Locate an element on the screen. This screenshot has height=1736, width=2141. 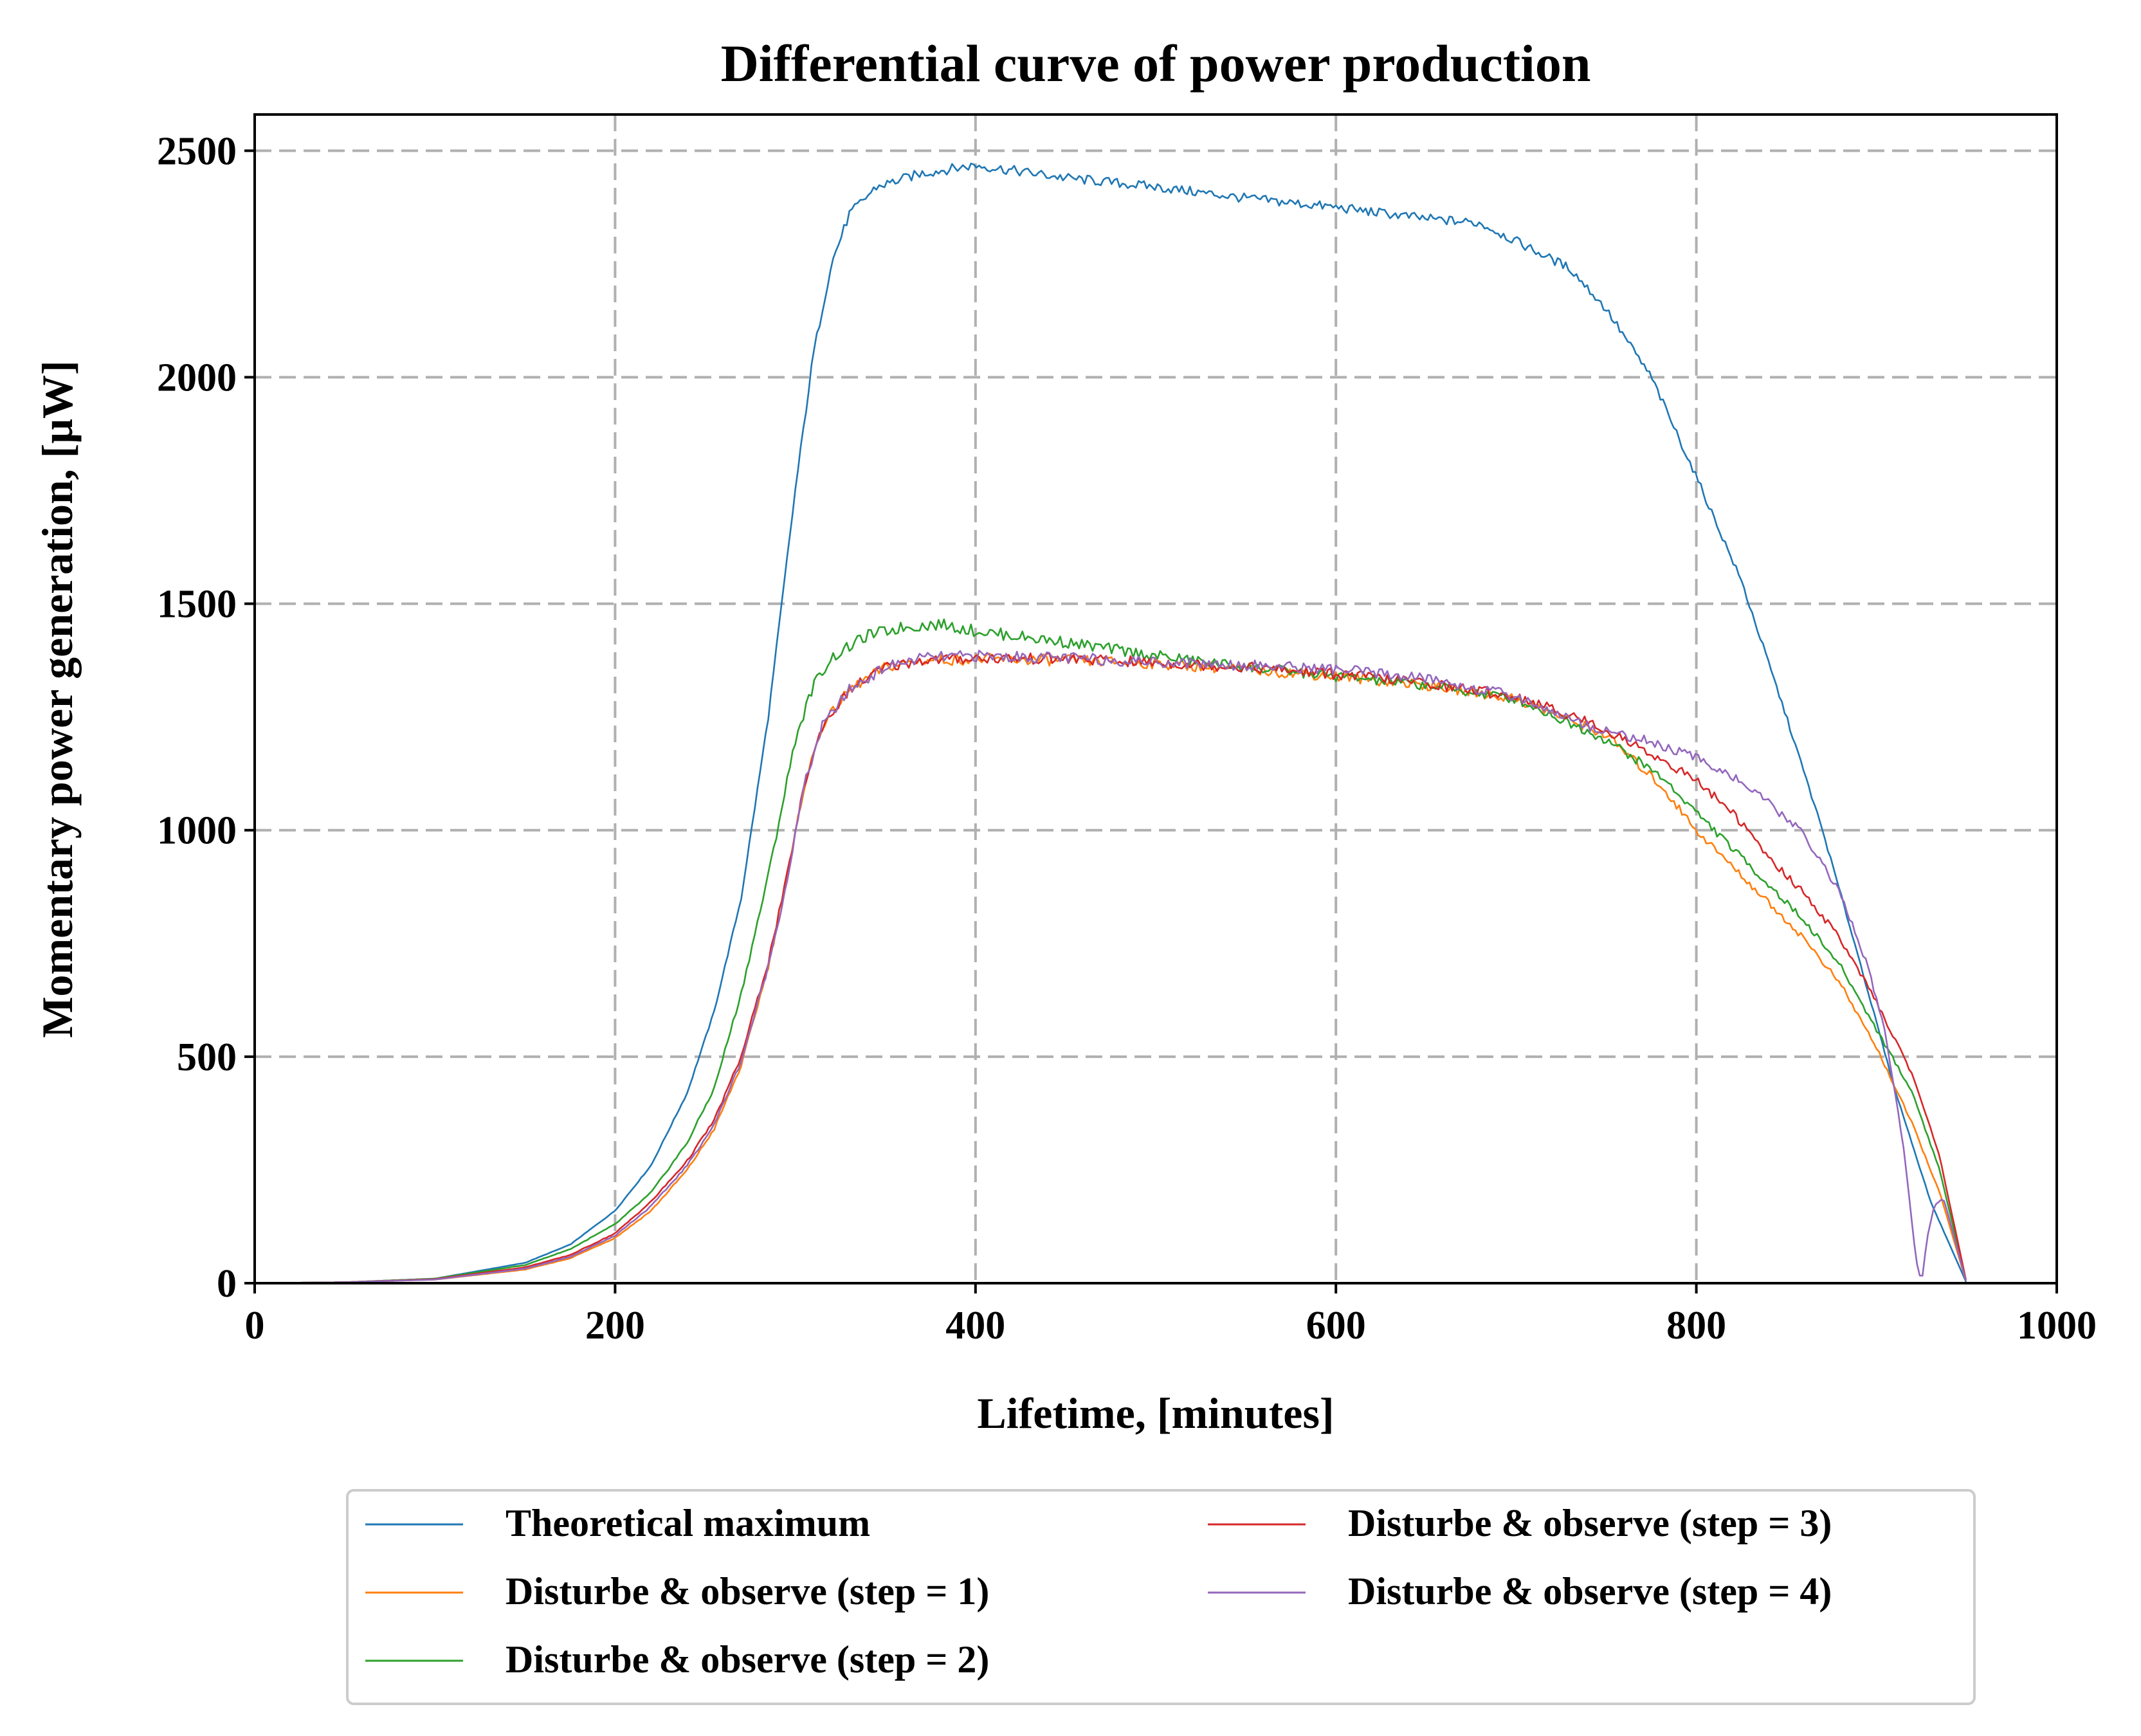
legend-box is located at coordinates (1161, 1597).